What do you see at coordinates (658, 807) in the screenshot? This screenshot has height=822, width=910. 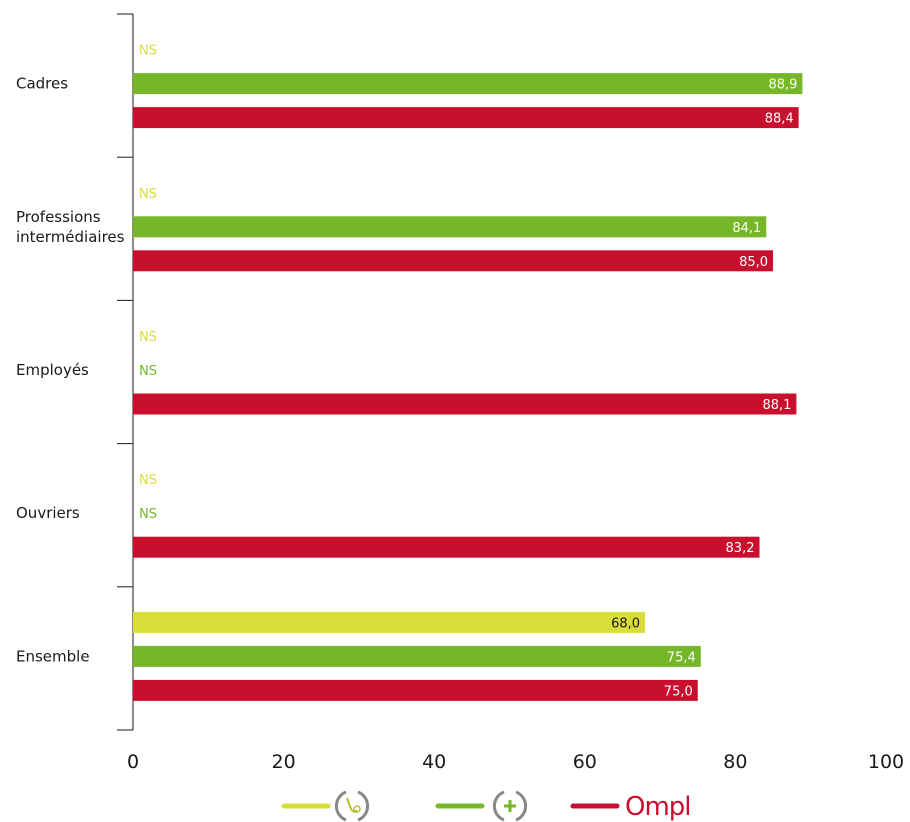 I see `ompl-logo: Ompl` at bounding box center [658, 807].